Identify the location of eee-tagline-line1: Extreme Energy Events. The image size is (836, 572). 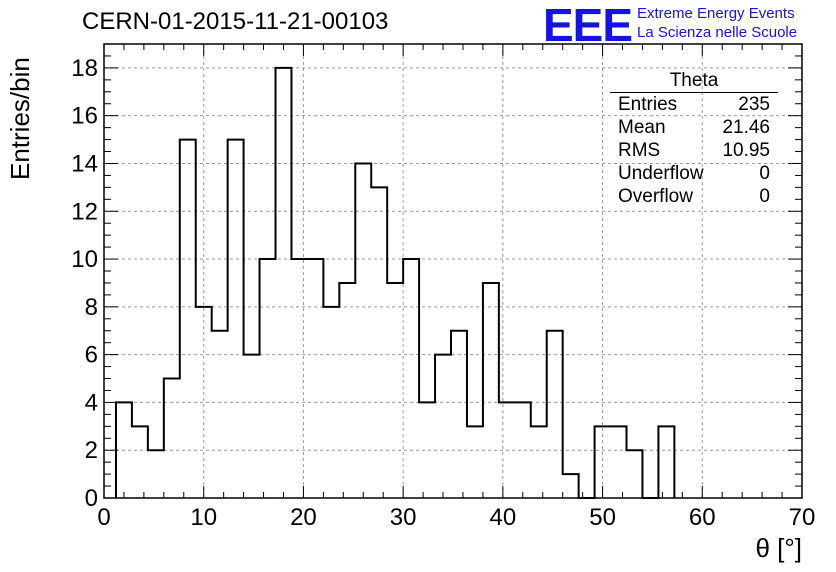
(716, 13).